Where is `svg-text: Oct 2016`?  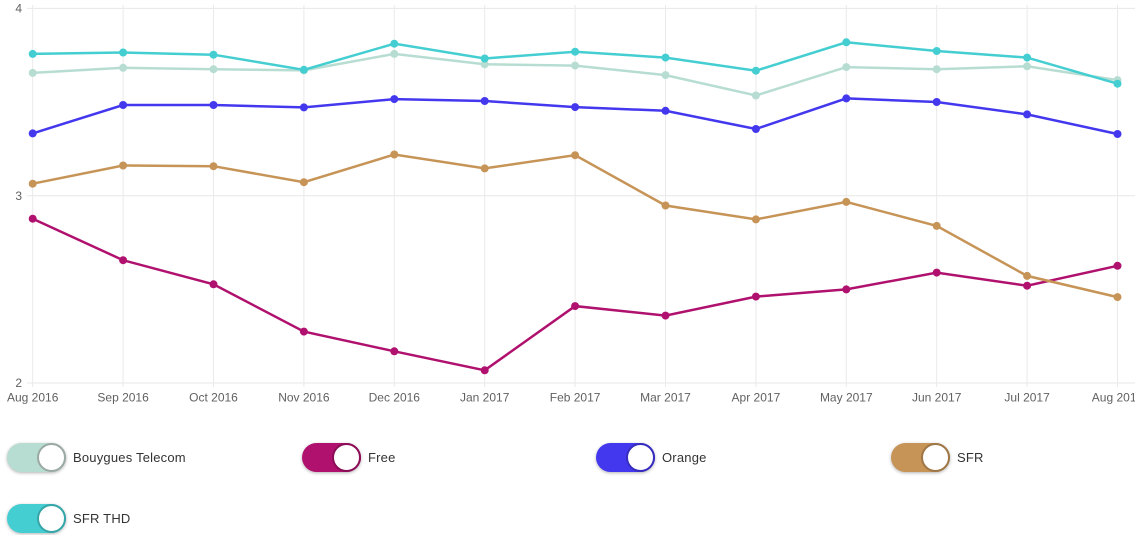
svg-text: Oct 2016 is located at coordinates (213, 398).